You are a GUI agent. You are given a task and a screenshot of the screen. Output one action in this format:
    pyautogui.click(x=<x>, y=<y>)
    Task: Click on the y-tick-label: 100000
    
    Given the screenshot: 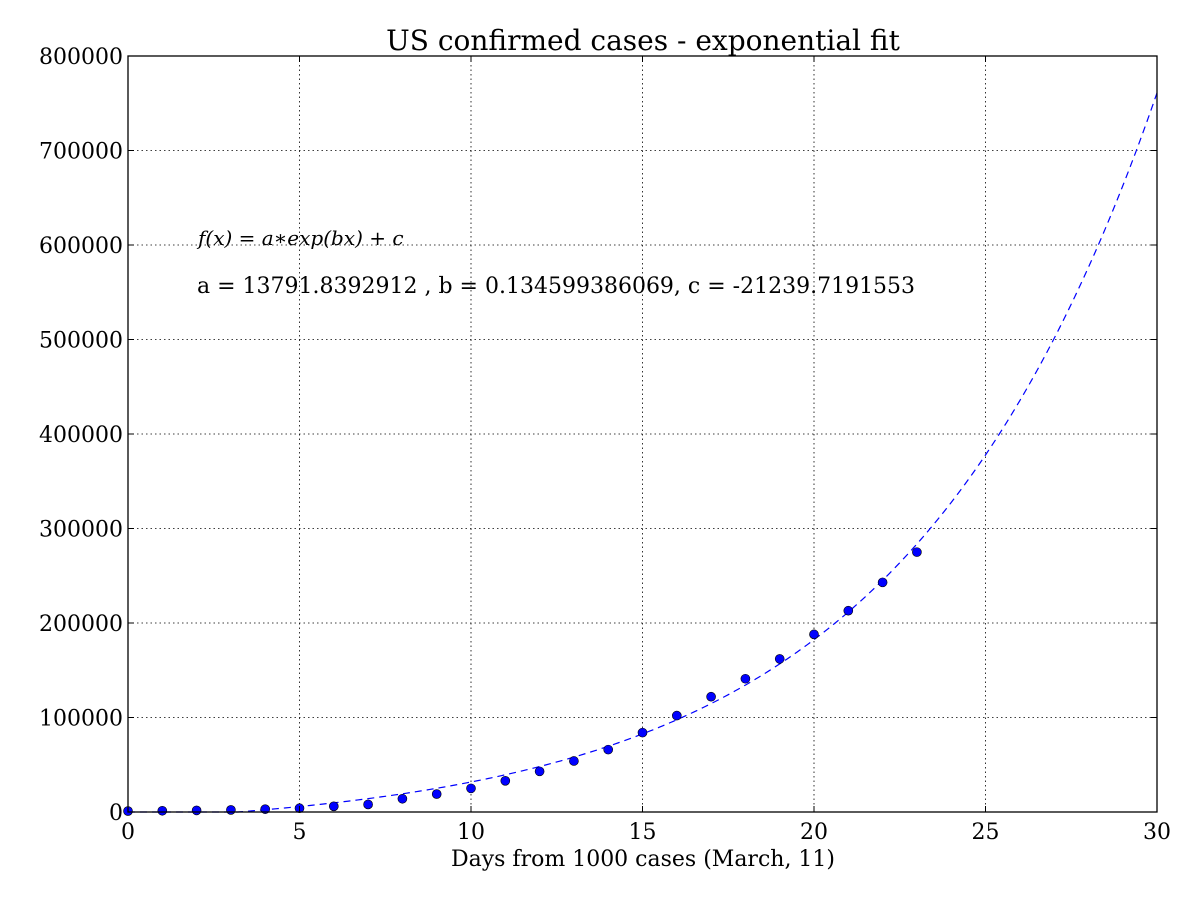 What is the action you would take?
    pyautogui.click(x=81, y=719)
    